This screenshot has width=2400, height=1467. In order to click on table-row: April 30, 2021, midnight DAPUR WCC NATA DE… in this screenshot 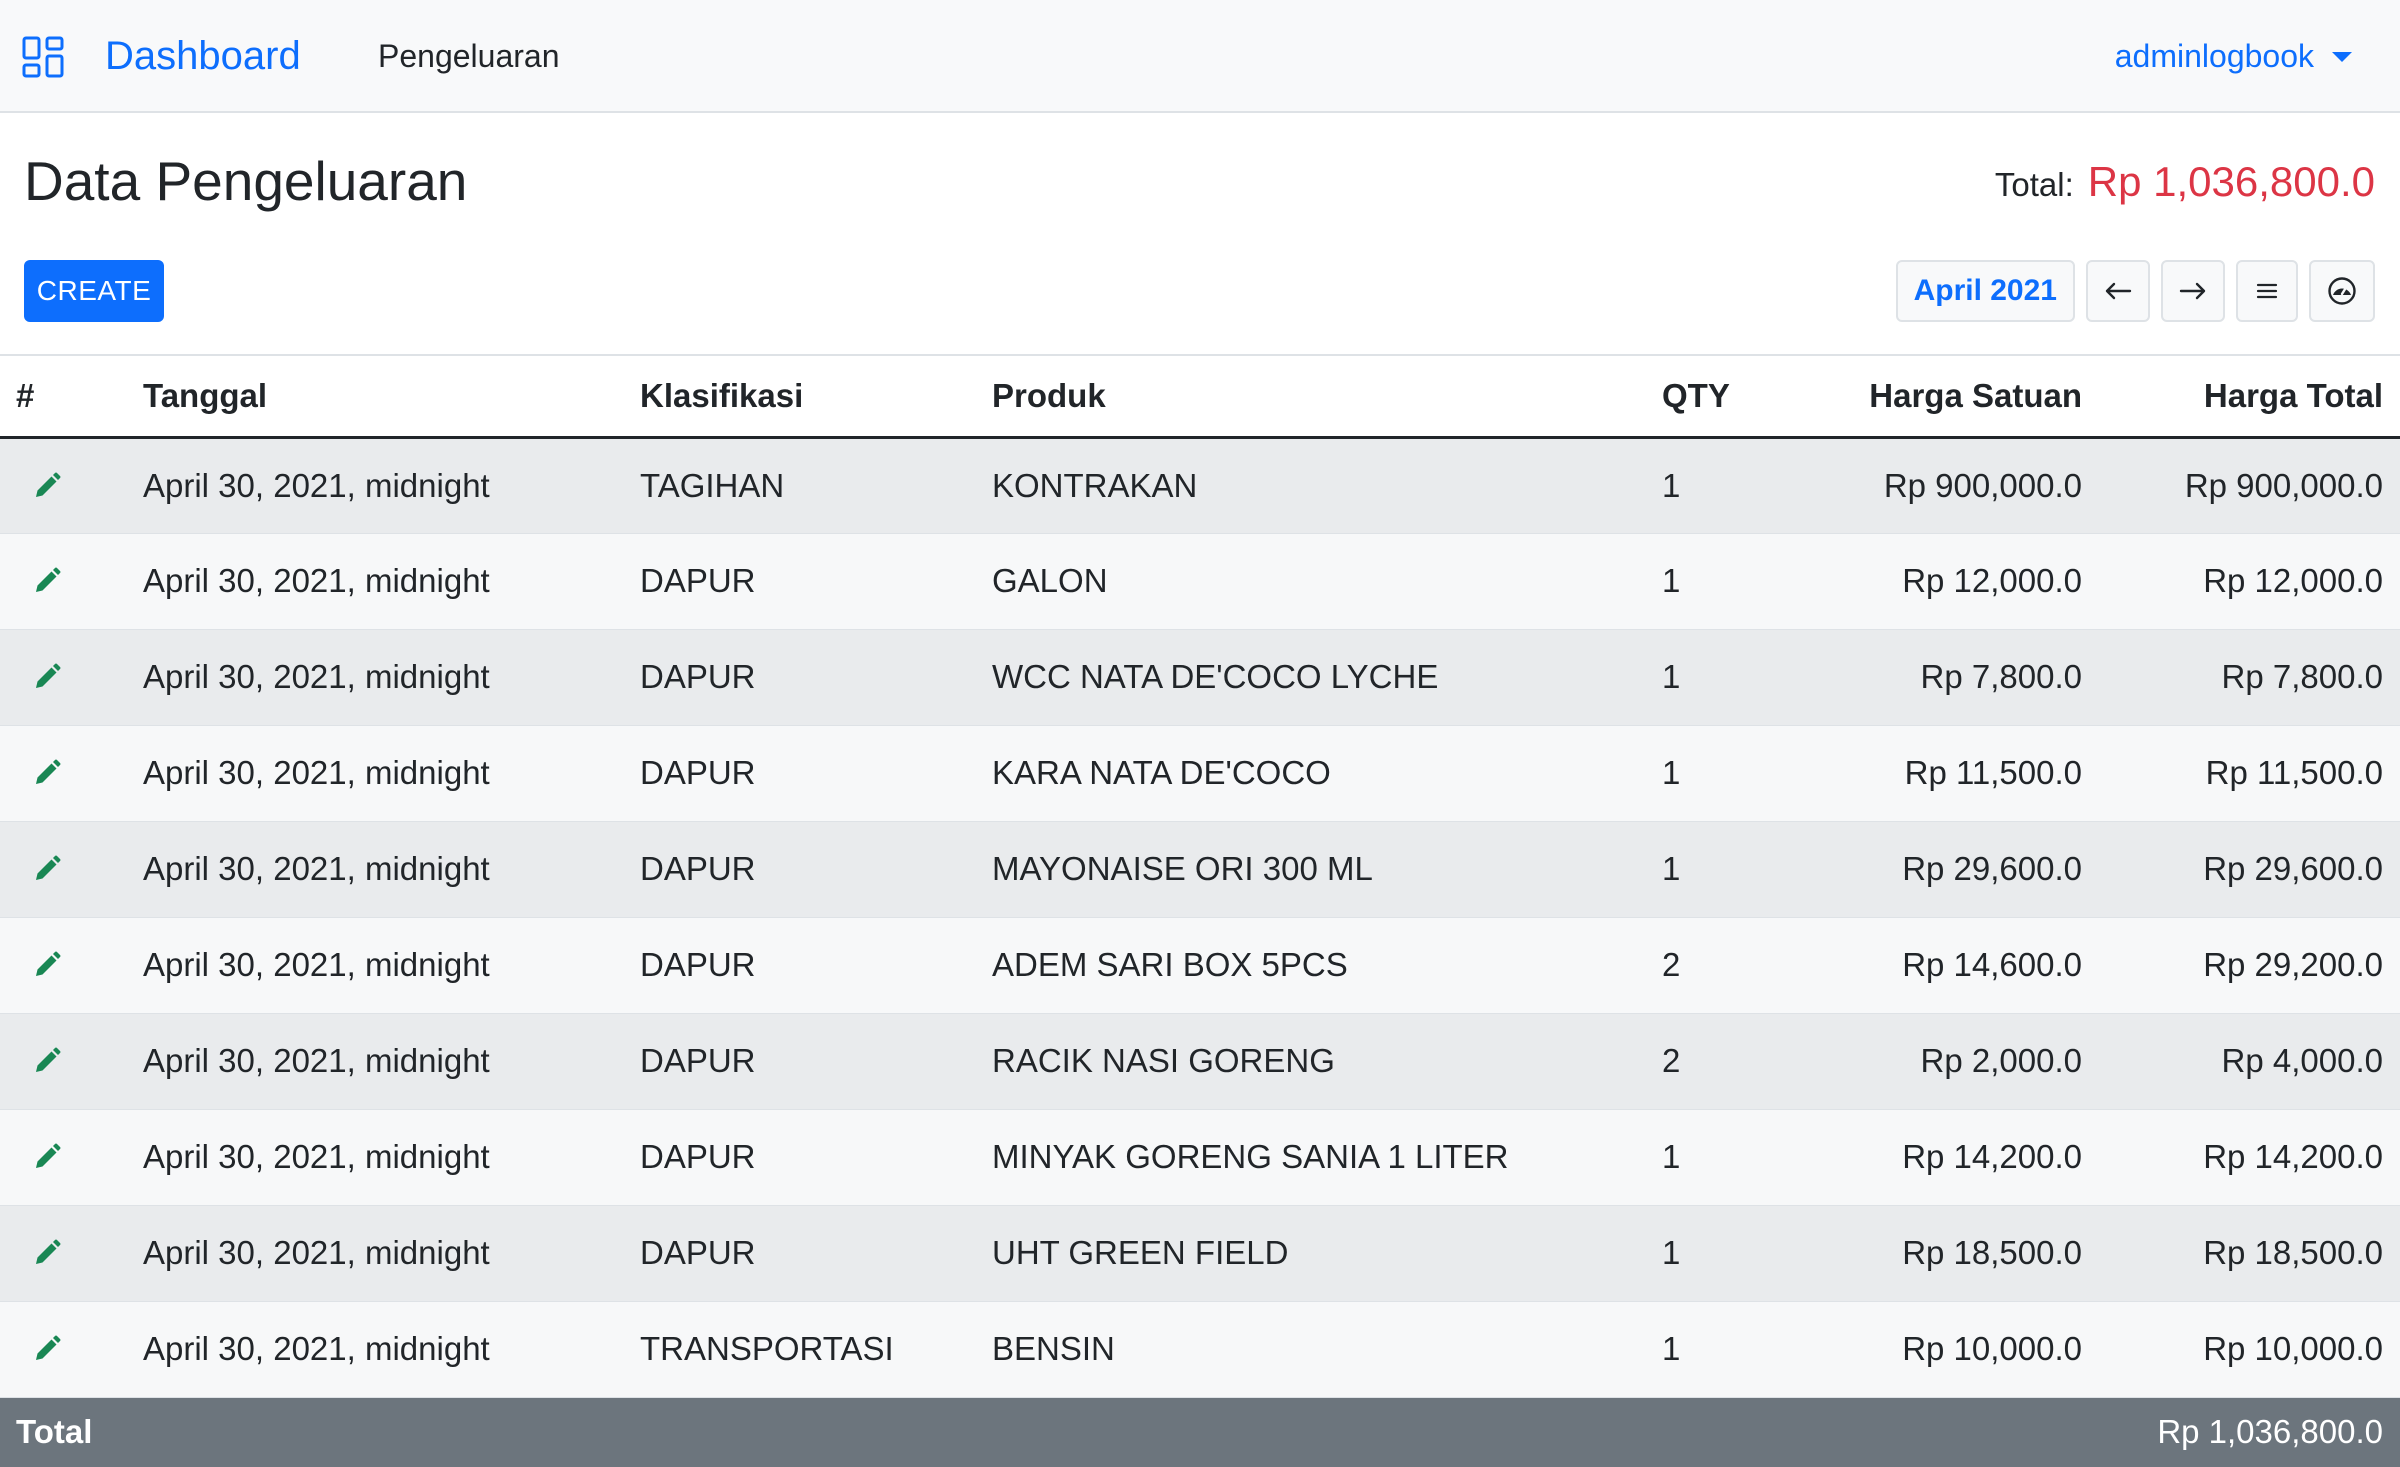, I will do `click(1200, 677)`.